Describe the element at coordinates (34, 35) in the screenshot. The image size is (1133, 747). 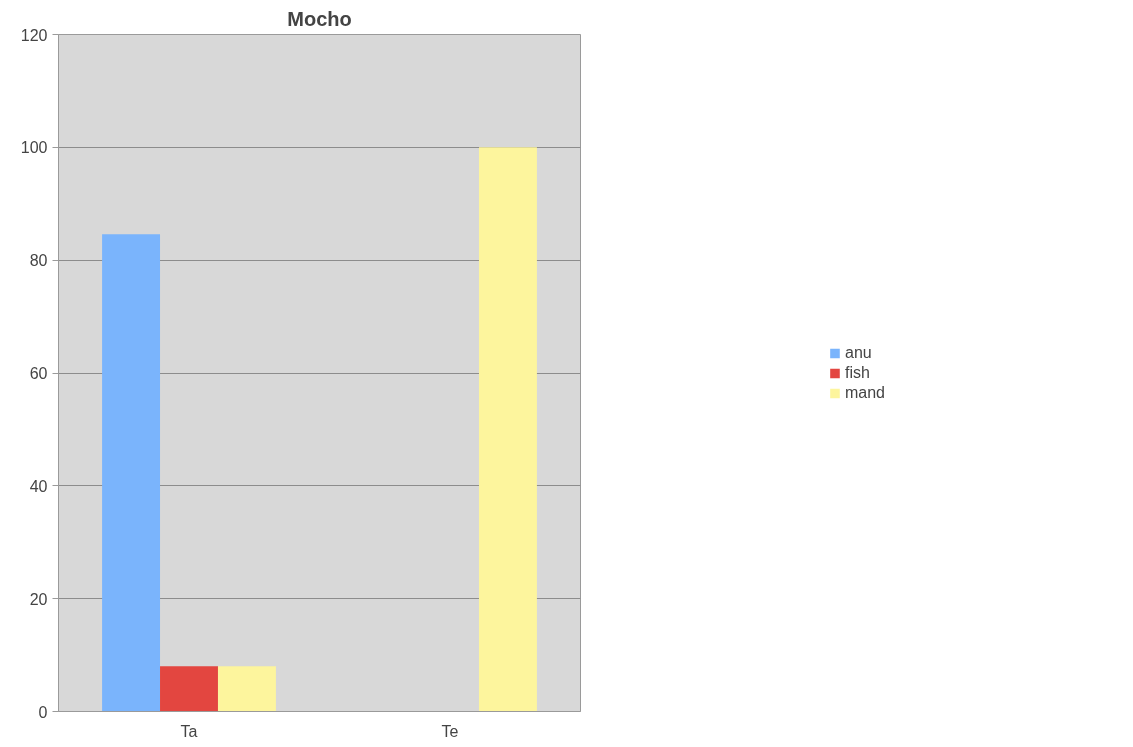
I see `y-tick-label: 120` at that location.